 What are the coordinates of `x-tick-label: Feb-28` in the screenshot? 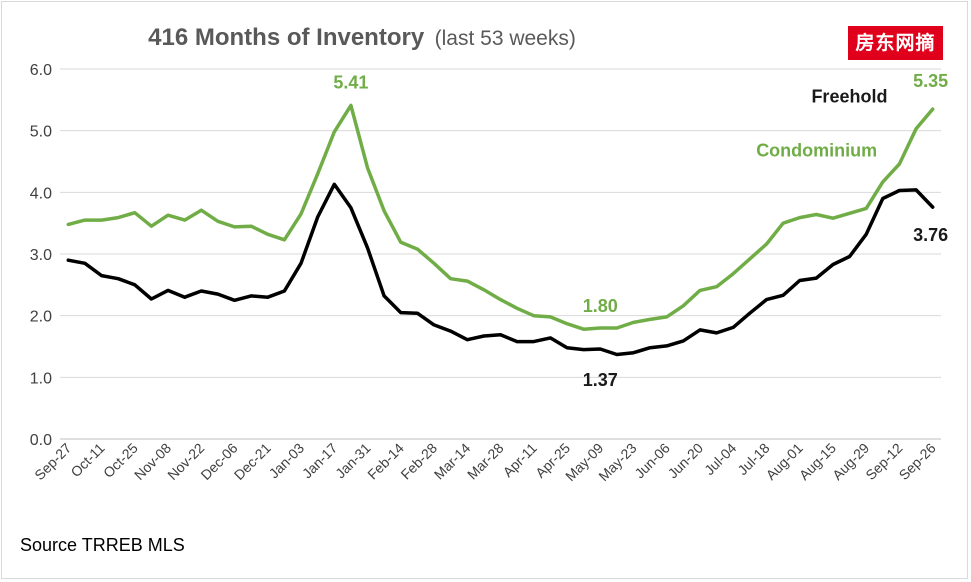 It's located at (418, 461).